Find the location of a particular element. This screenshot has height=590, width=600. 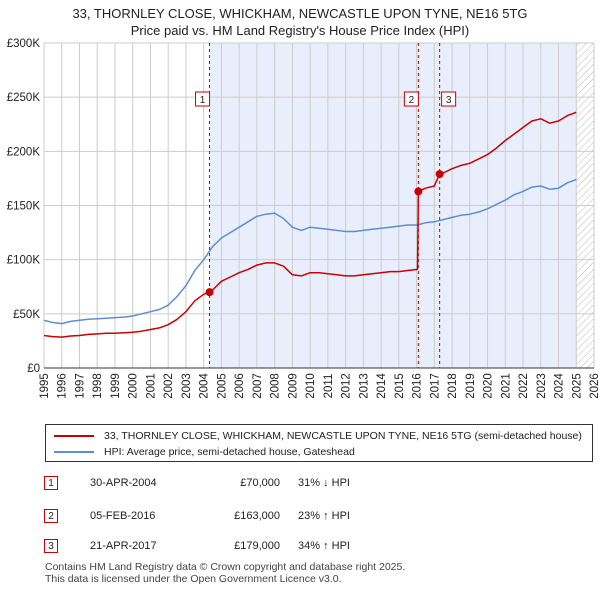

transaction-number: 2 is located at coordinates (51, 516).